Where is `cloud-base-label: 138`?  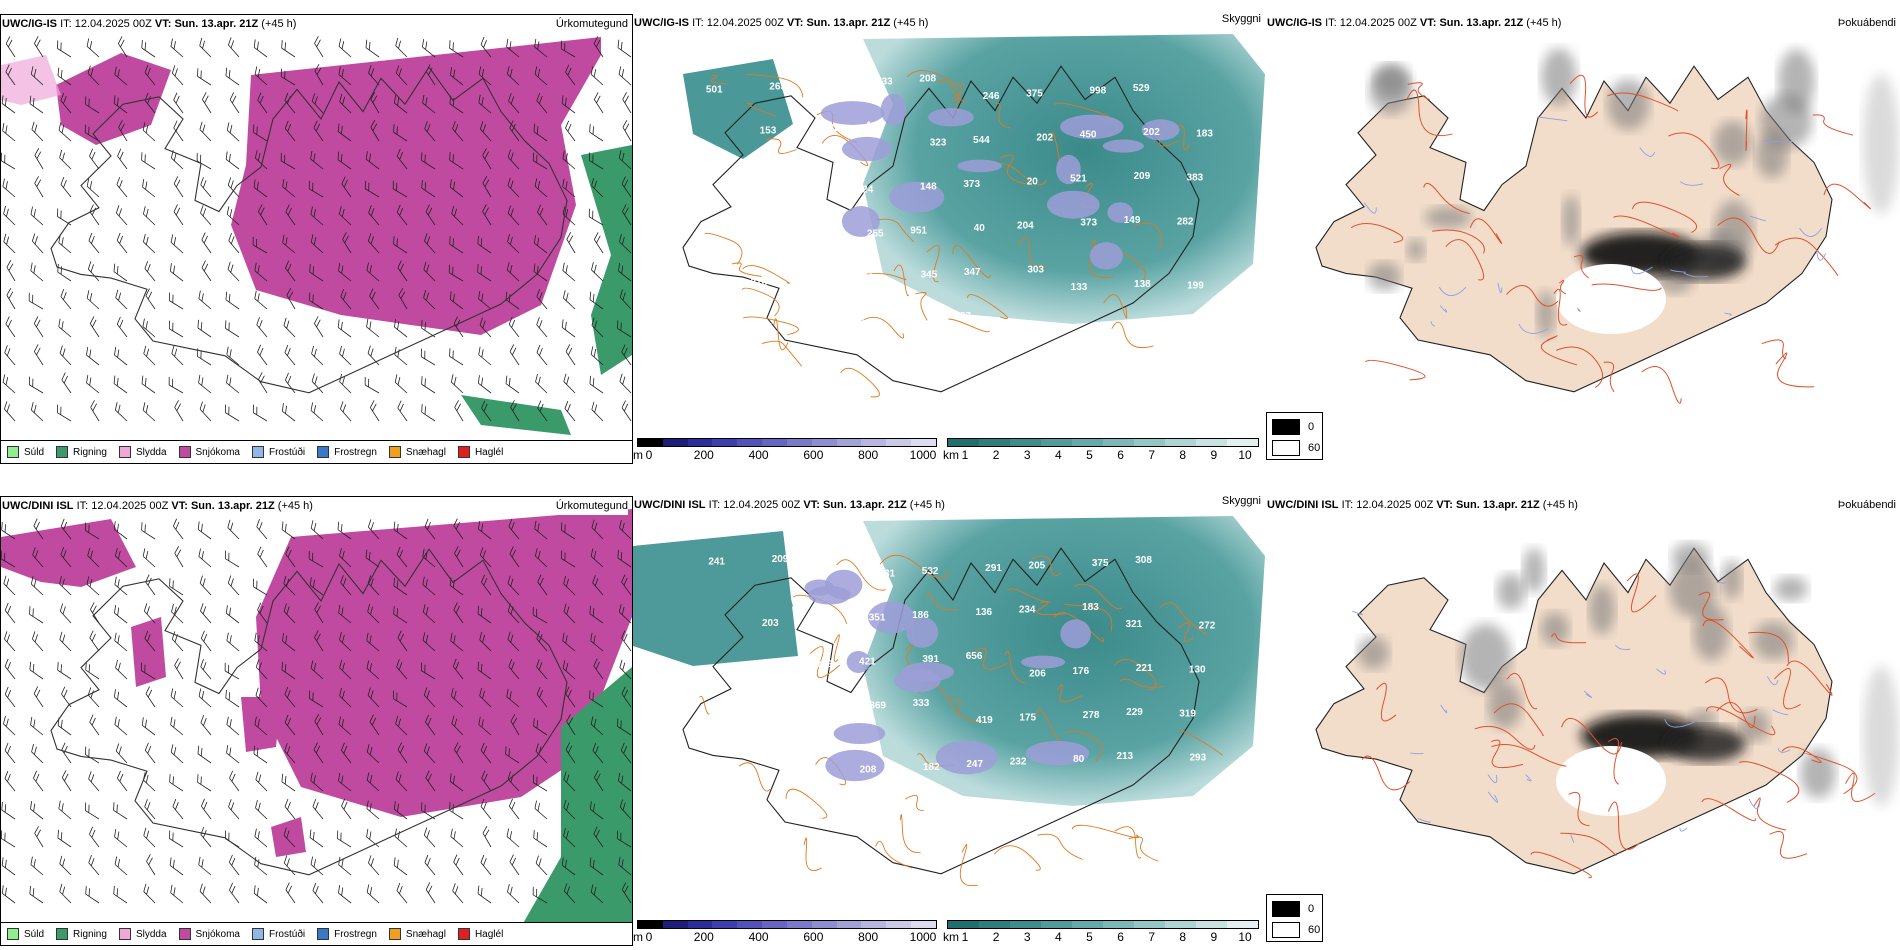 cloud-base-label: 138 is located at coordinates (1142, 284).